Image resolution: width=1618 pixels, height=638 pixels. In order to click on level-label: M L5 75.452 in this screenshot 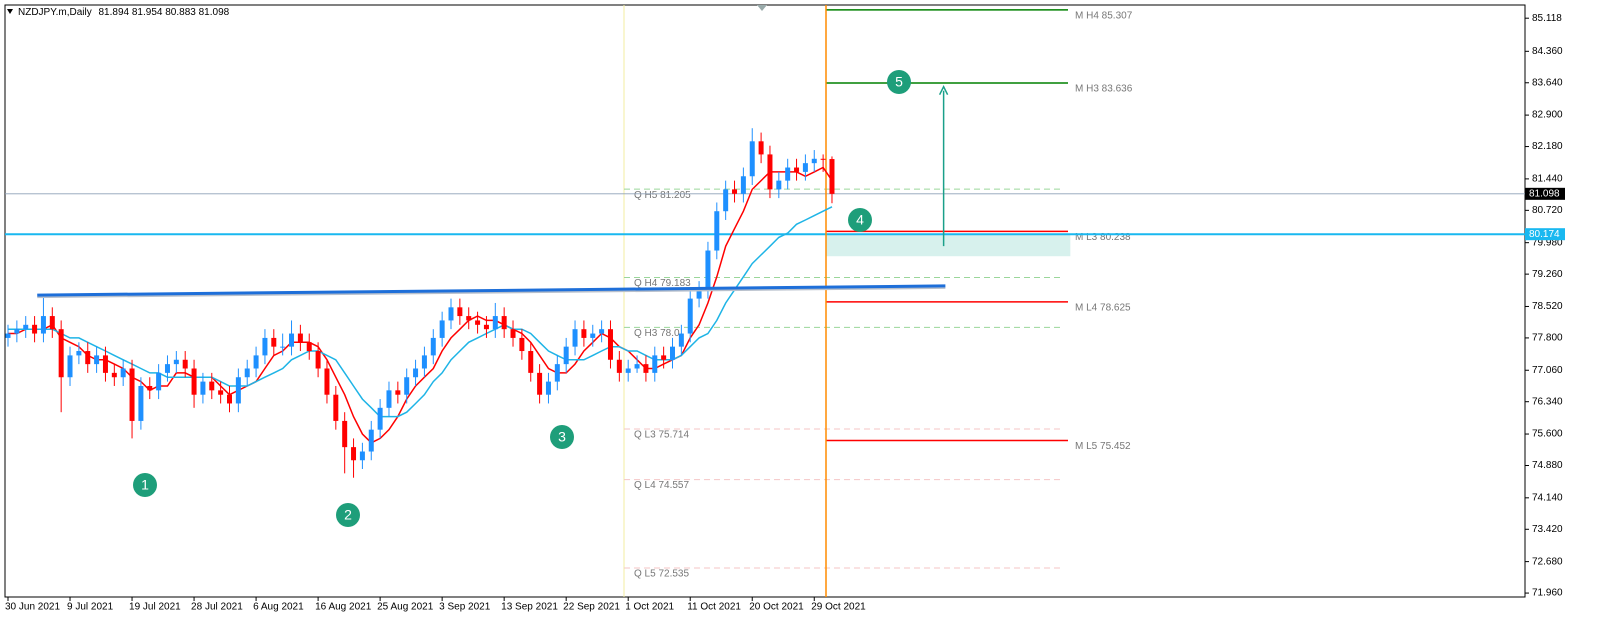, I will do `click(1103, 446)`.